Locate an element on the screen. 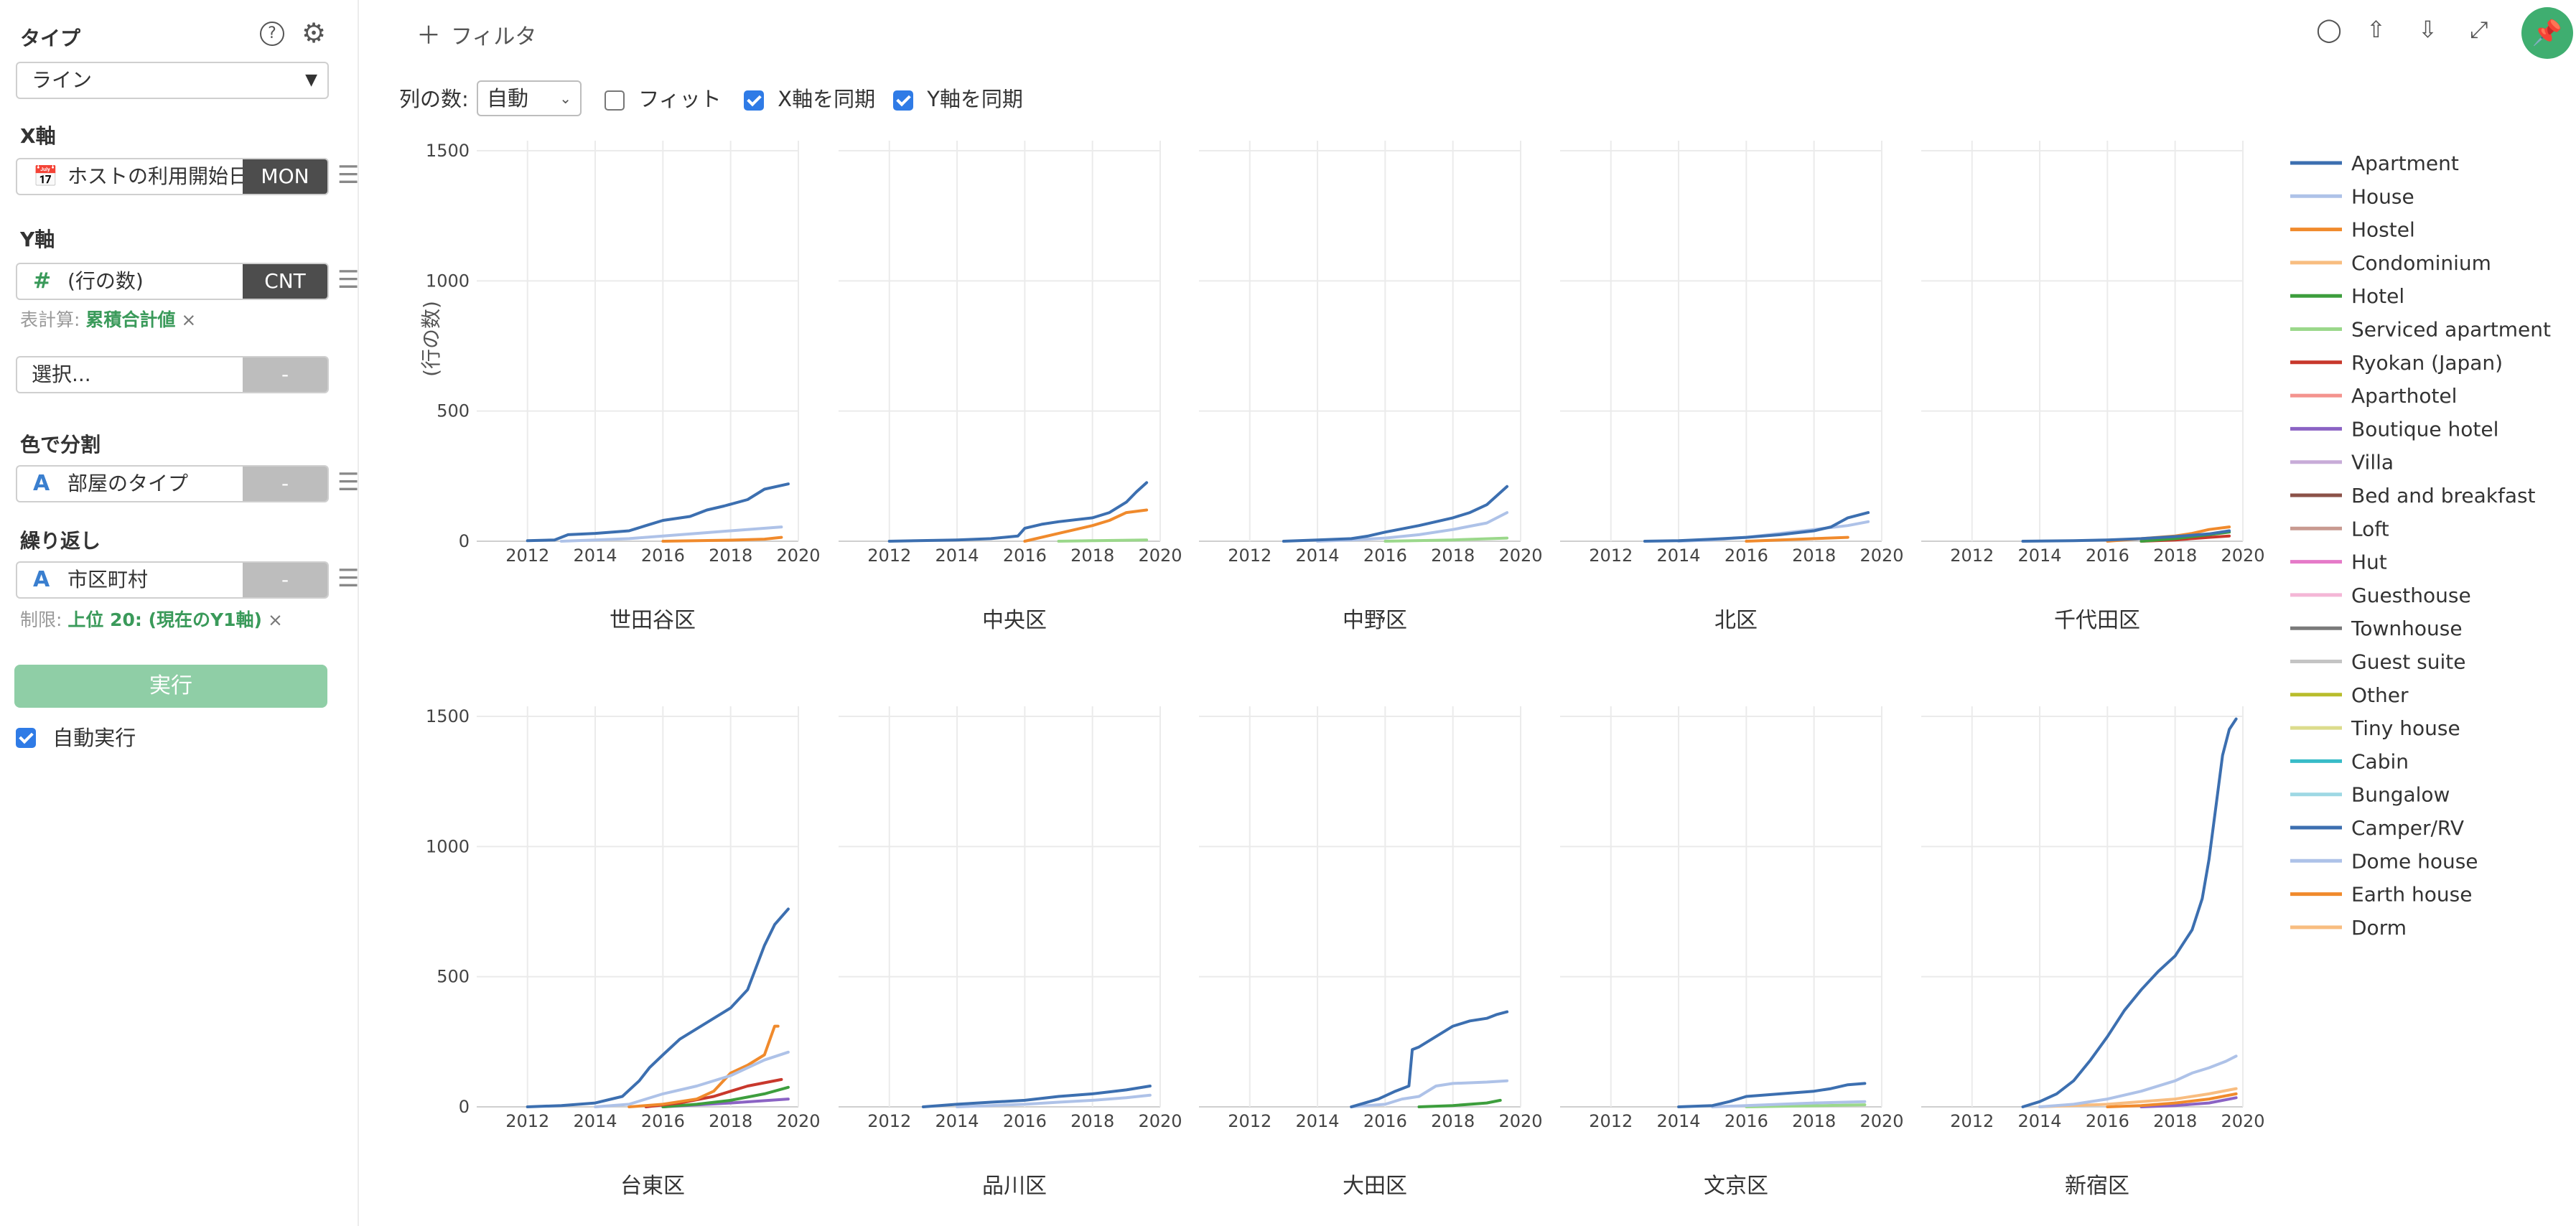 The height and width of the screenshot is (1226, 2576). extra-field-agg-button: - is located at coordinates (285, 374).